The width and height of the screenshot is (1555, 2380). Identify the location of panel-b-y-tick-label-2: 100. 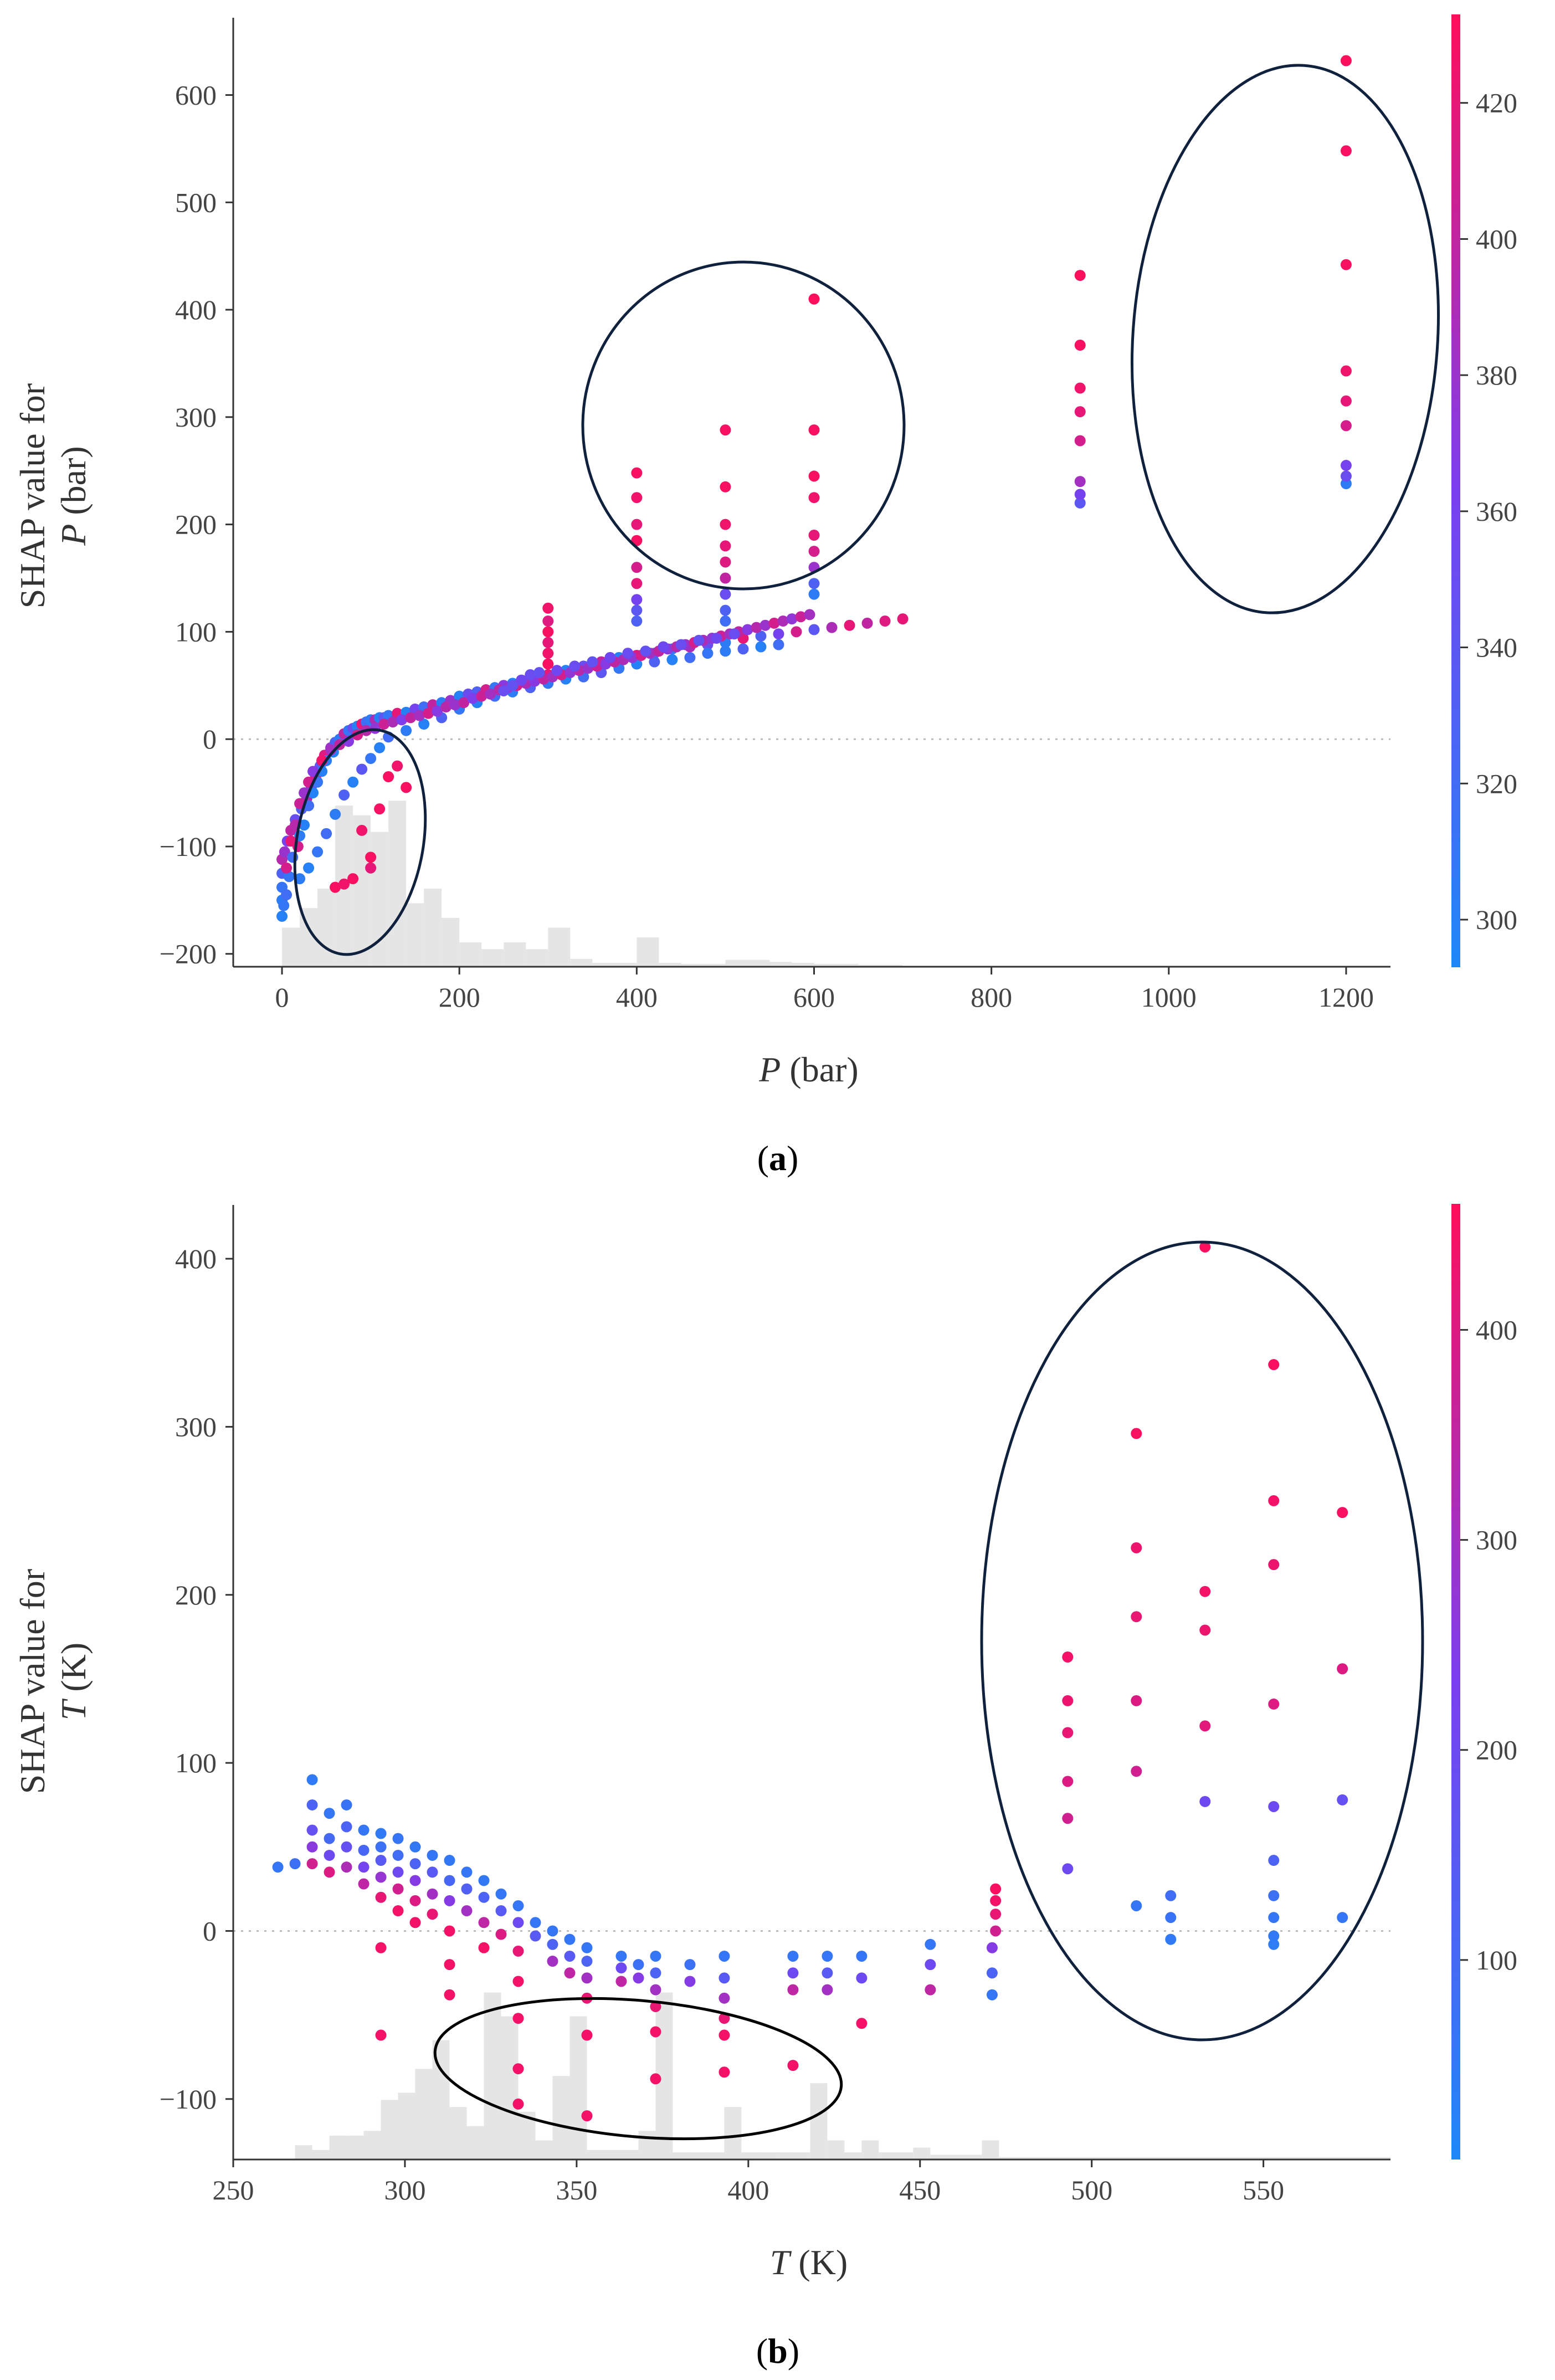
(196, 1763).